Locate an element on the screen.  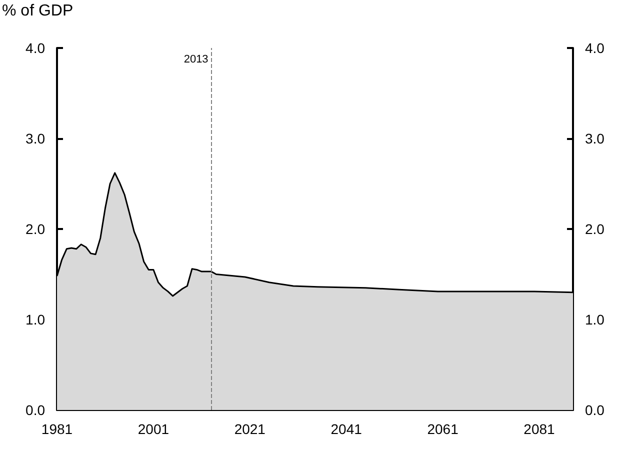
y-tick-label: 3.0 is located at coordinates (36, 138).